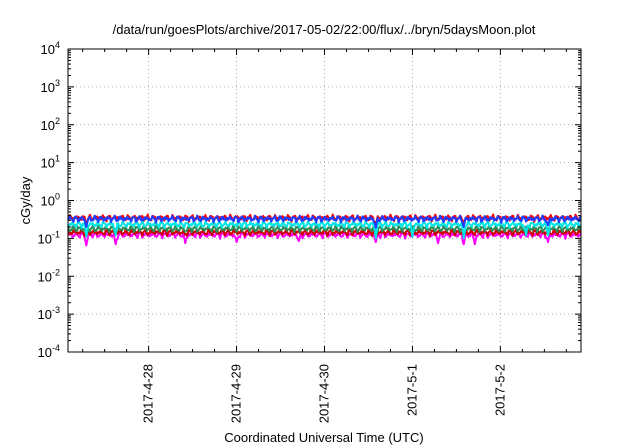 The width and height of the screenshot is (640, 448). Describe the element at coordinates (499, 390) in the screenshot. I see `x-tick-label: 2017-5-2` at that location.